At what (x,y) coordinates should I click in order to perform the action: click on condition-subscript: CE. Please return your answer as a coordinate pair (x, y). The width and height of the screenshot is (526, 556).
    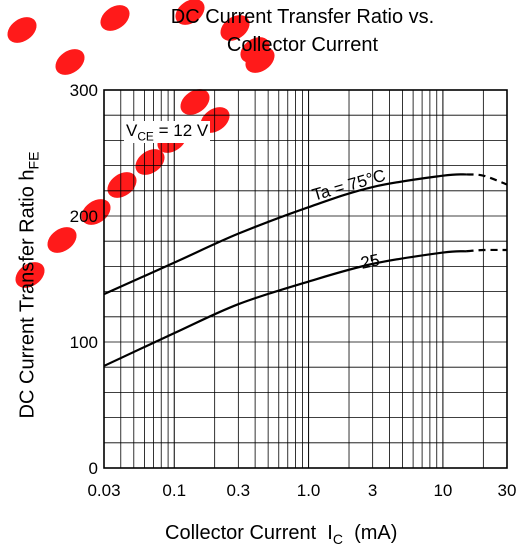
    Looking at the image, I should click on (145, 136).